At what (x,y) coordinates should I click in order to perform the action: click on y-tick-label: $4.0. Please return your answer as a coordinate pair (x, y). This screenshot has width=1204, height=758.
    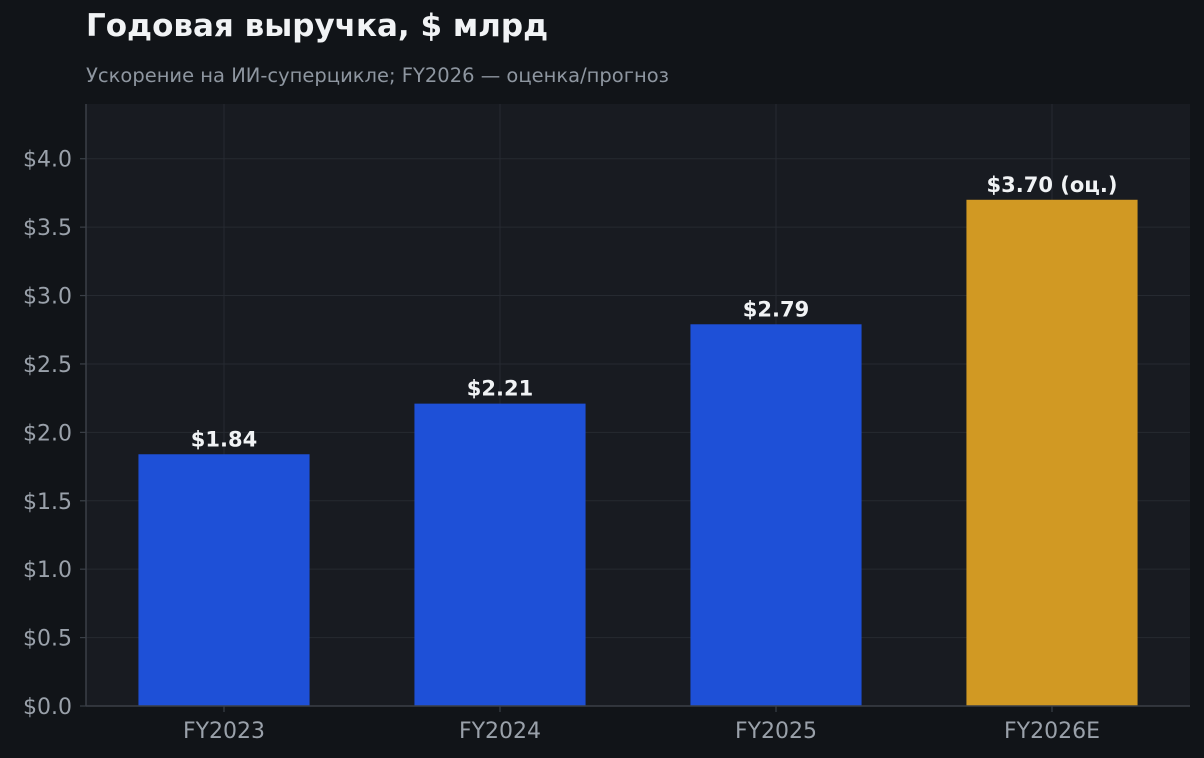
    Looking at the image, I should click on (47, 160).